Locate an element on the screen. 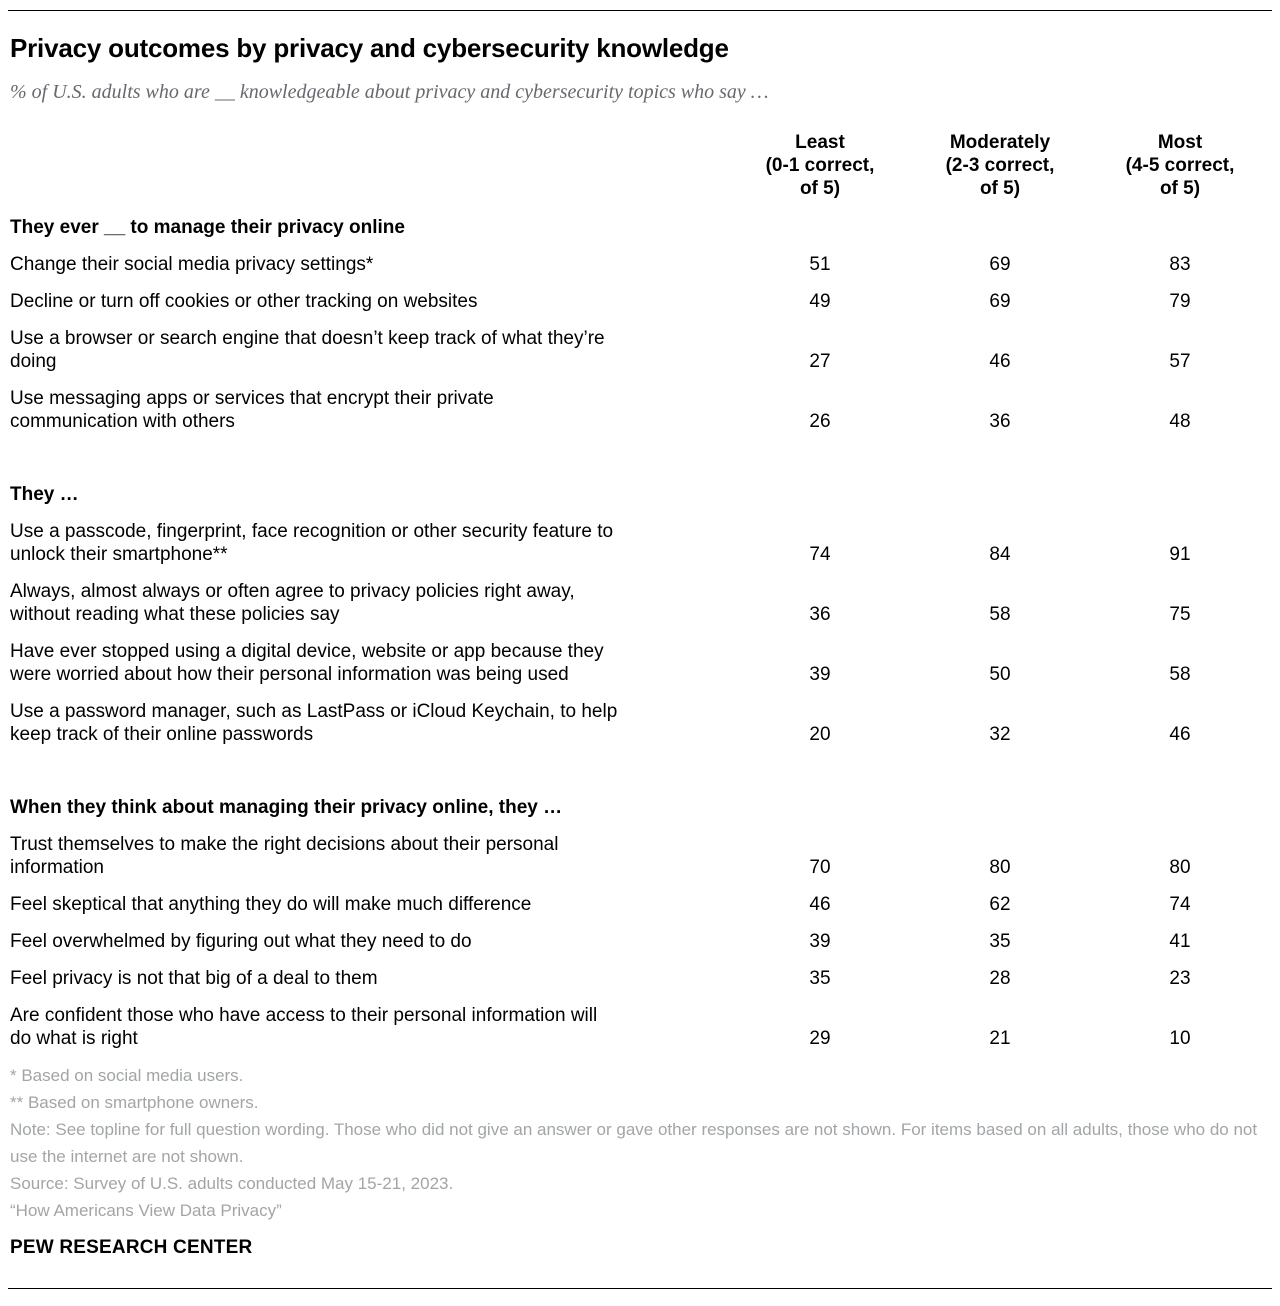  value-cell: 70 is located at coordinates (820, 867).